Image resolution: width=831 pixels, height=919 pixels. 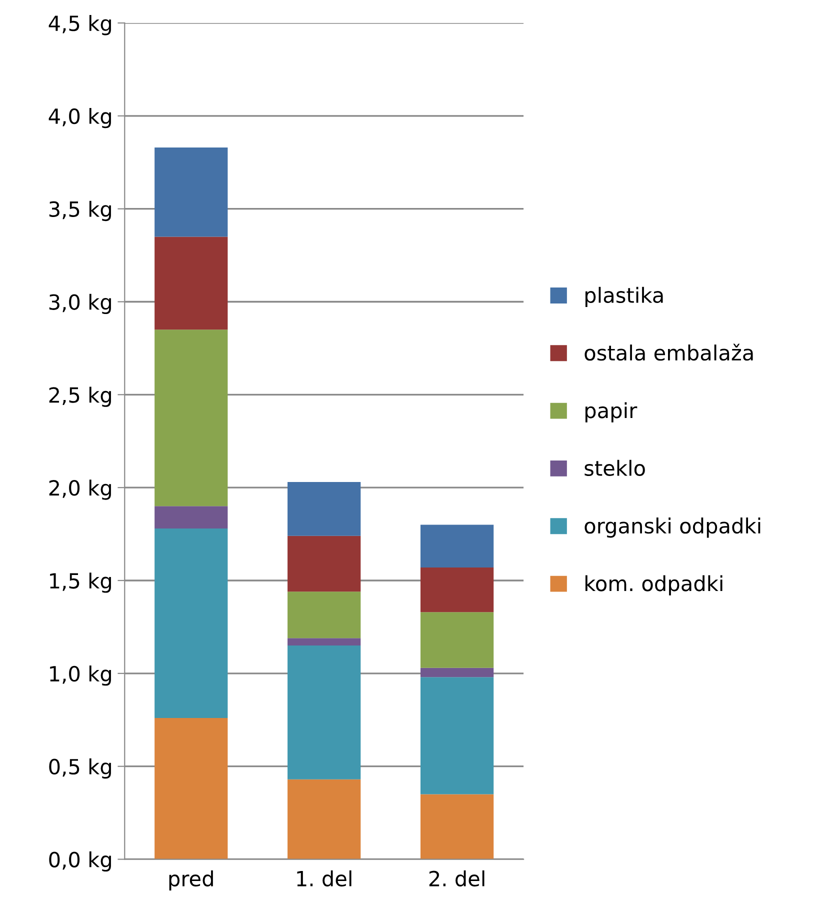 I want to click on y-tick-label: 3,5 kg, so click(x=80, y=211).